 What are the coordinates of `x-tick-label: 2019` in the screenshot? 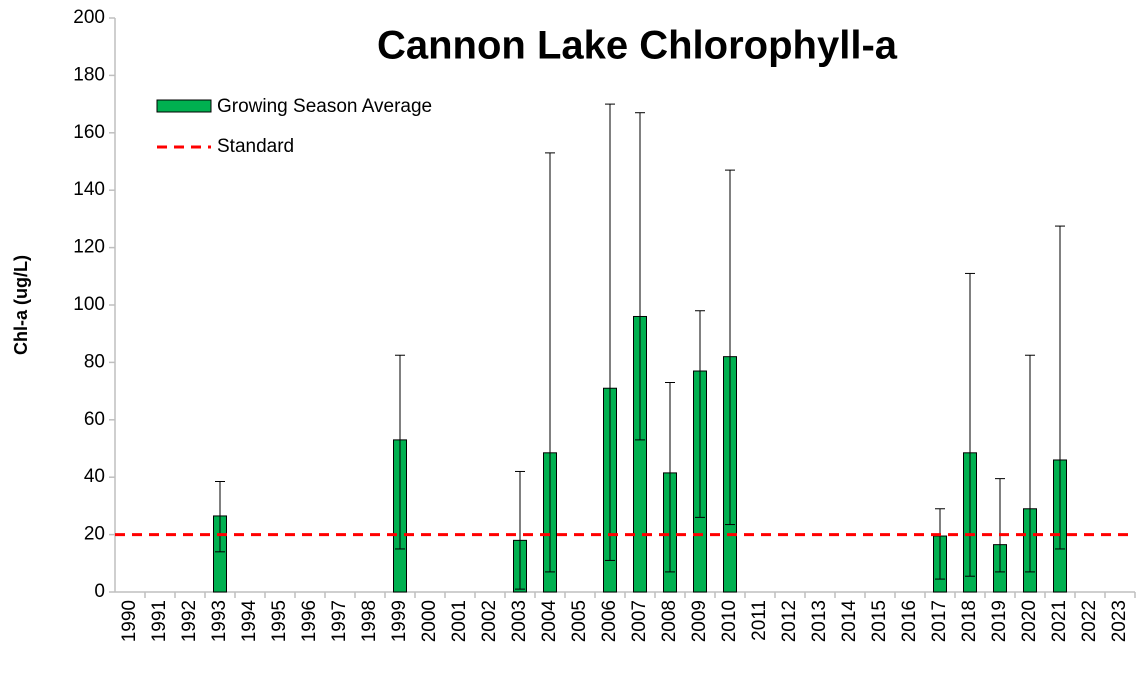 It's located at (999, 621).